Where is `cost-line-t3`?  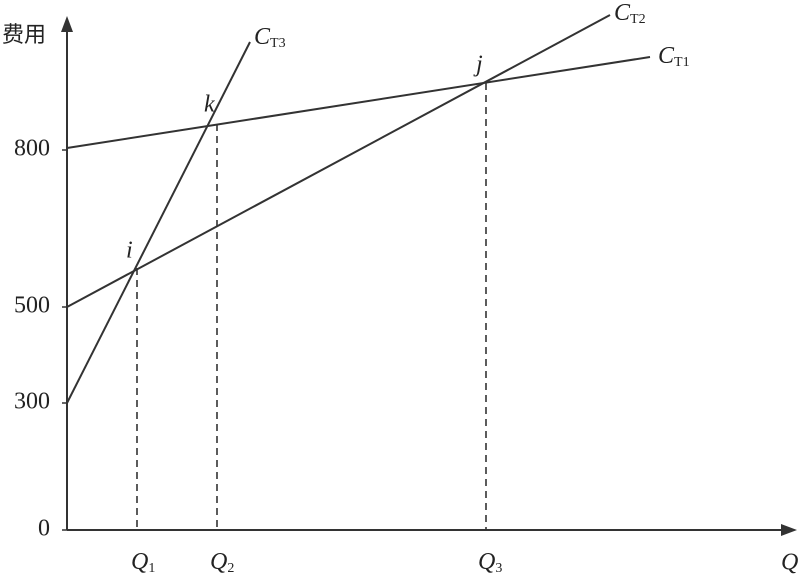
cost-line-t3 is located at coordinates (158, 222).